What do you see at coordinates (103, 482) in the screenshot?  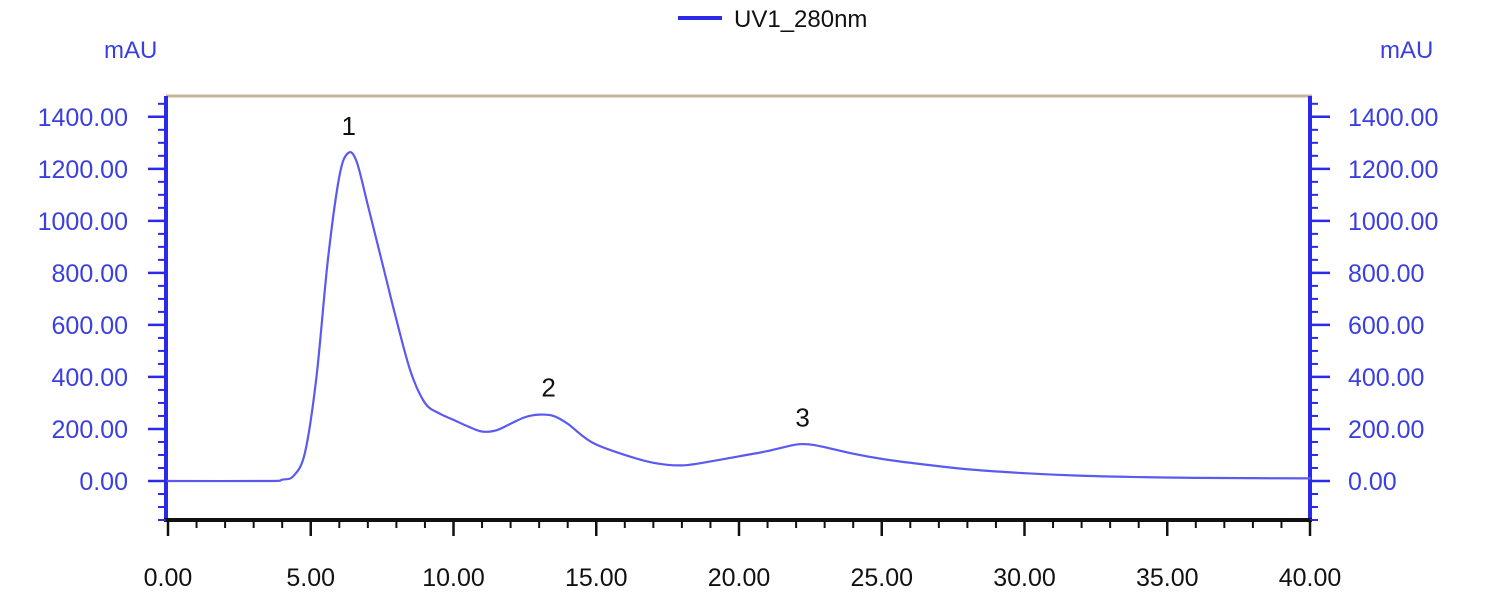 I see `y-tick-label-left: 0.00` at bounding box center [103, 482].